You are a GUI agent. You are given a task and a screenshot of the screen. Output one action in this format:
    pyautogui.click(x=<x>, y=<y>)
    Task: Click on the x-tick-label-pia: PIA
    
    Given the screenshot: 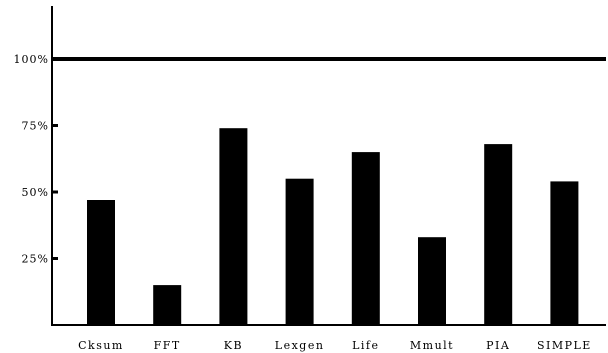 What is the action you would take?
    pyautogui.click(x=498, y=345)
    